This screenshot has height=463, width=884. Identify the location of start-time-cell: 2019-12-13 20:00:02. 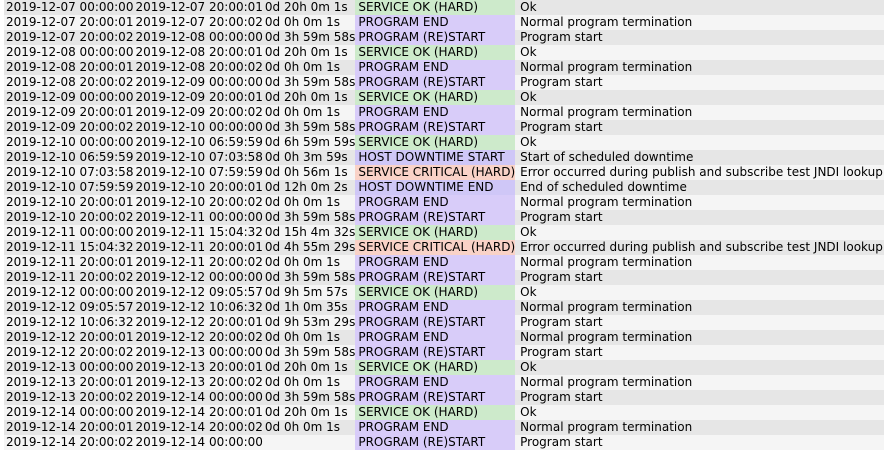
(69, 397).